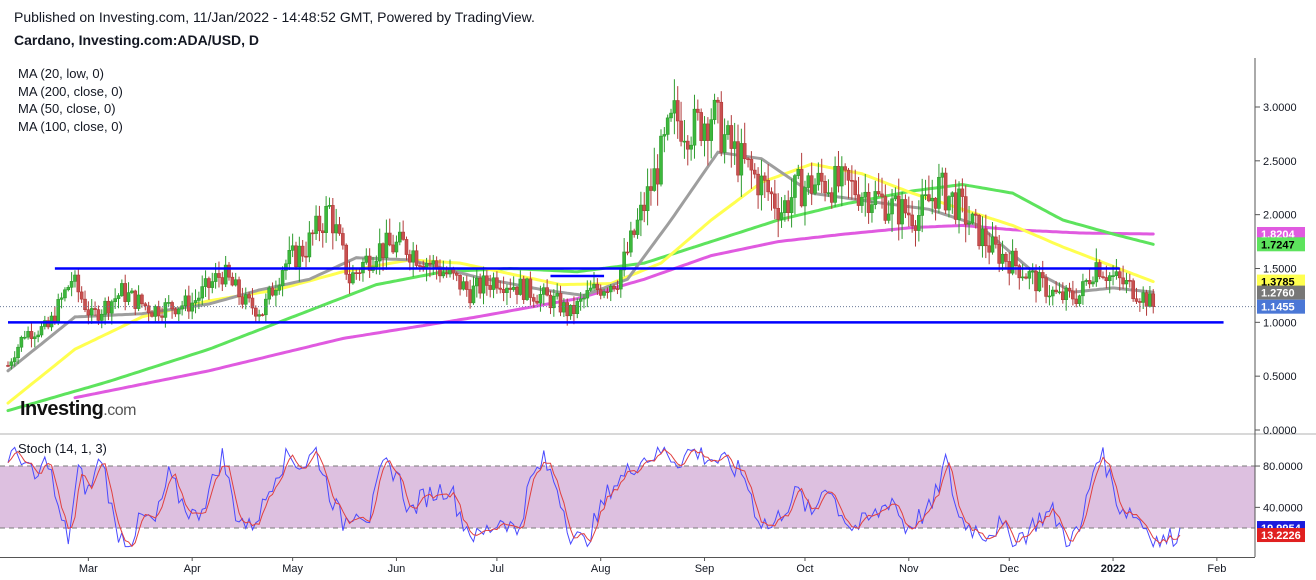 This screenshot has height=580, width=1316. Describe the element at coordinates (1278, 308) in the screenshot. I see `price-label: 1.1455` at that location.